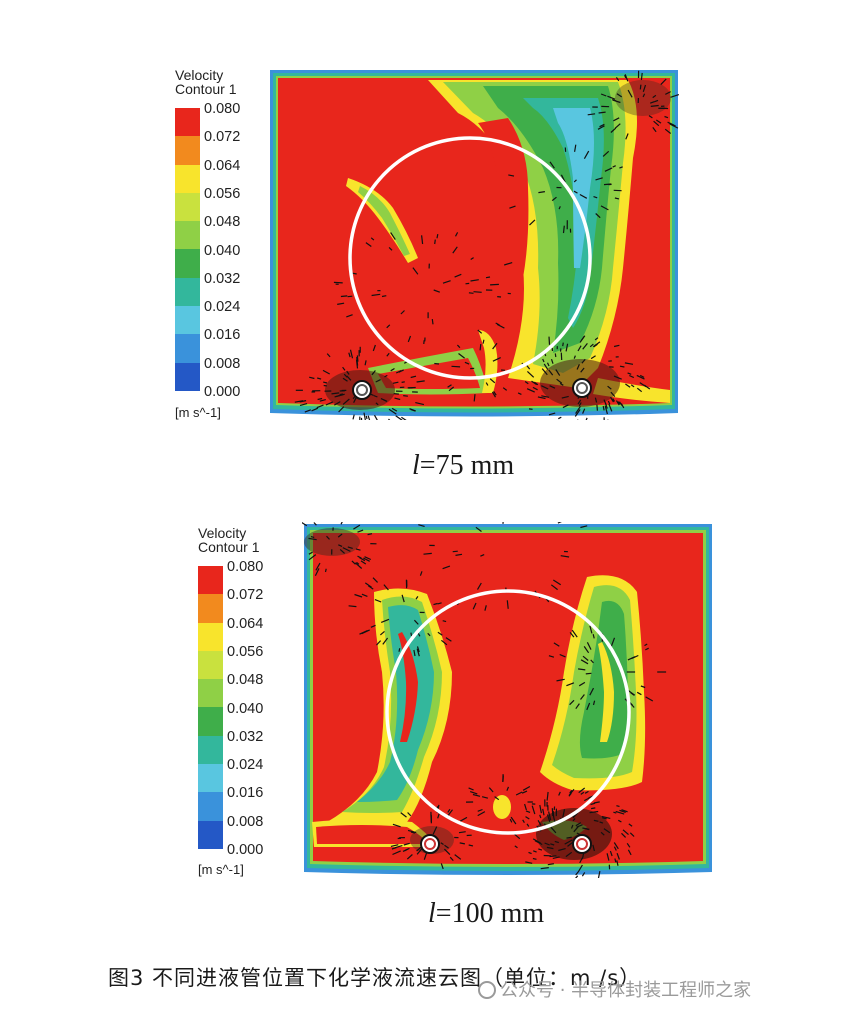  I want to click on plume-red-core, so click(503, 238).